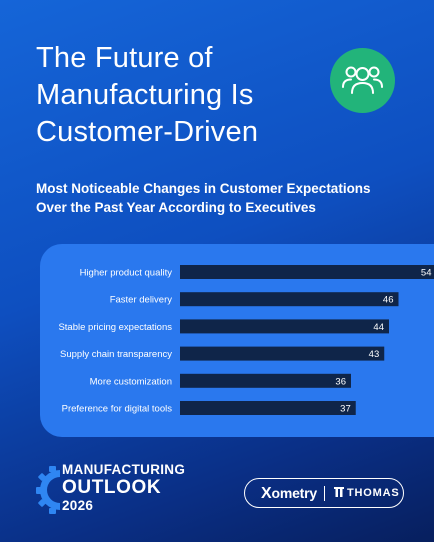 The height and width of the screenshot is (542, 434). I want to click on xometry-x: X, so click(266, 493).